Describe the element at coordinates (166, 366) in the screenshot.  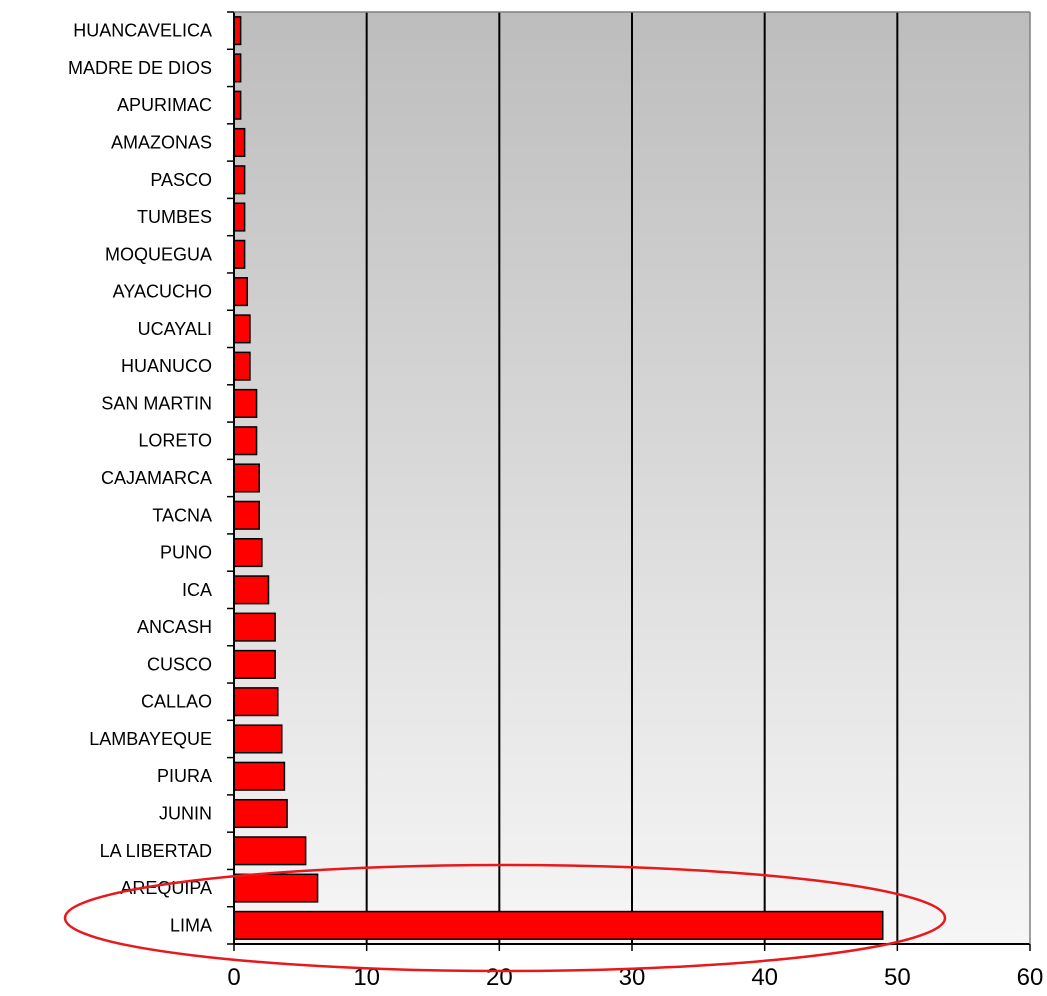
I see `category-label: HUANUCO` at that location.